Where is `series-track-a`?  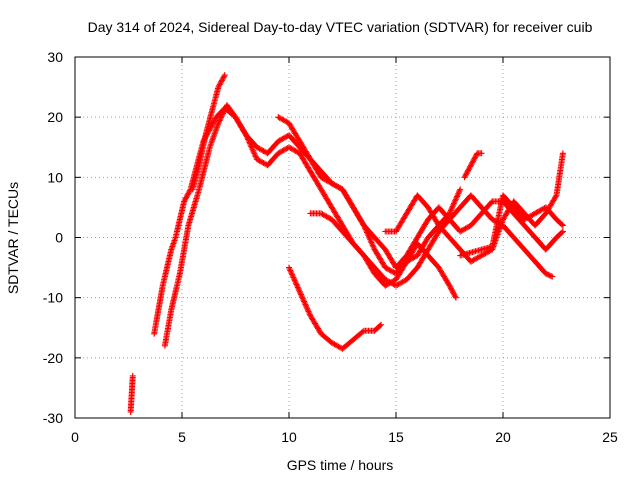 series-track-a is located at coordinates (131, 393).